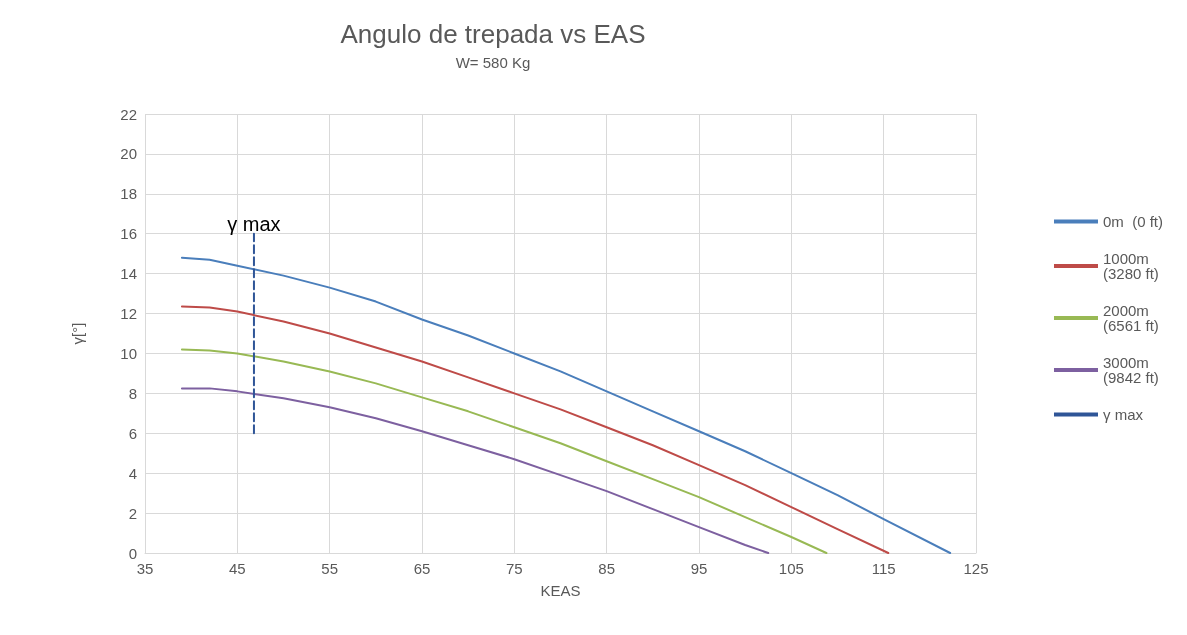 Image resolution: width=1187 pixels, height=635 pixels. I want to click on chart-title: Angulo de trepada vs EAS, so click(493, 34).